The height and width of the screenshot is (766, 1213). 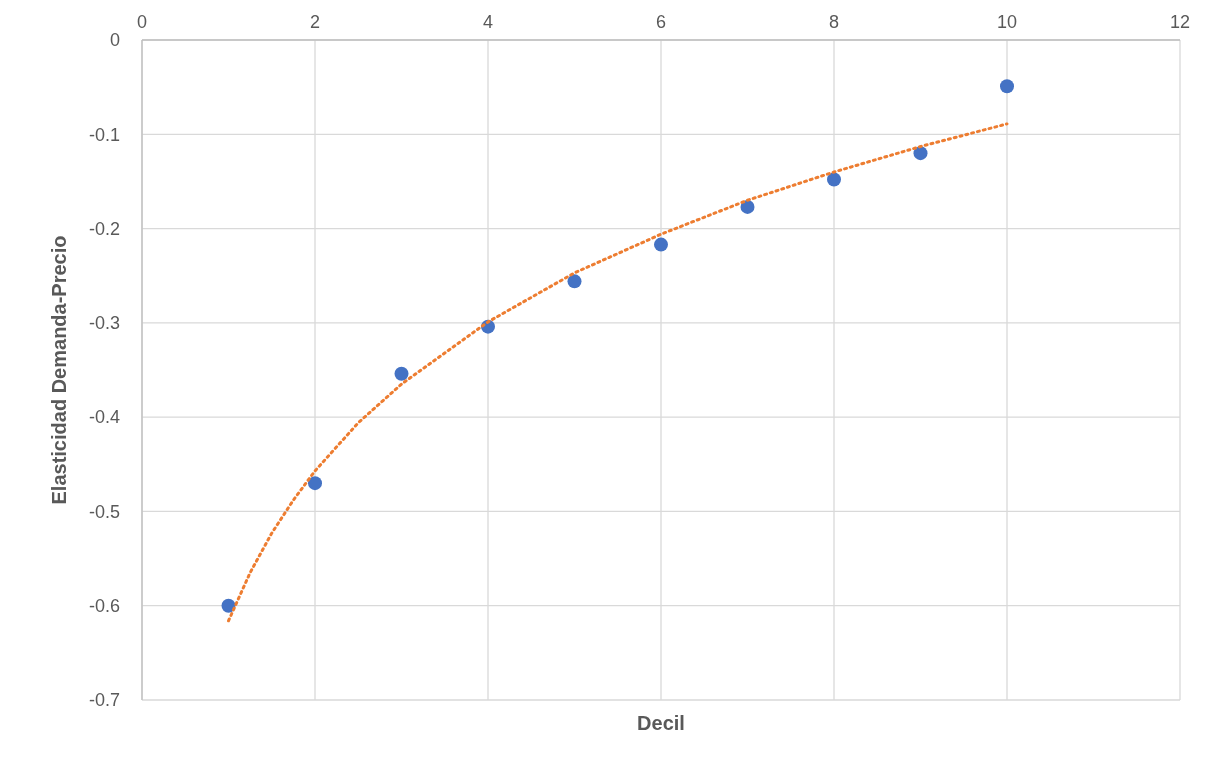 What do you see at coordinates (104, 323) in the screenshot?
I see `y-tick-label: -0.3` at bounding box center [104, 323].